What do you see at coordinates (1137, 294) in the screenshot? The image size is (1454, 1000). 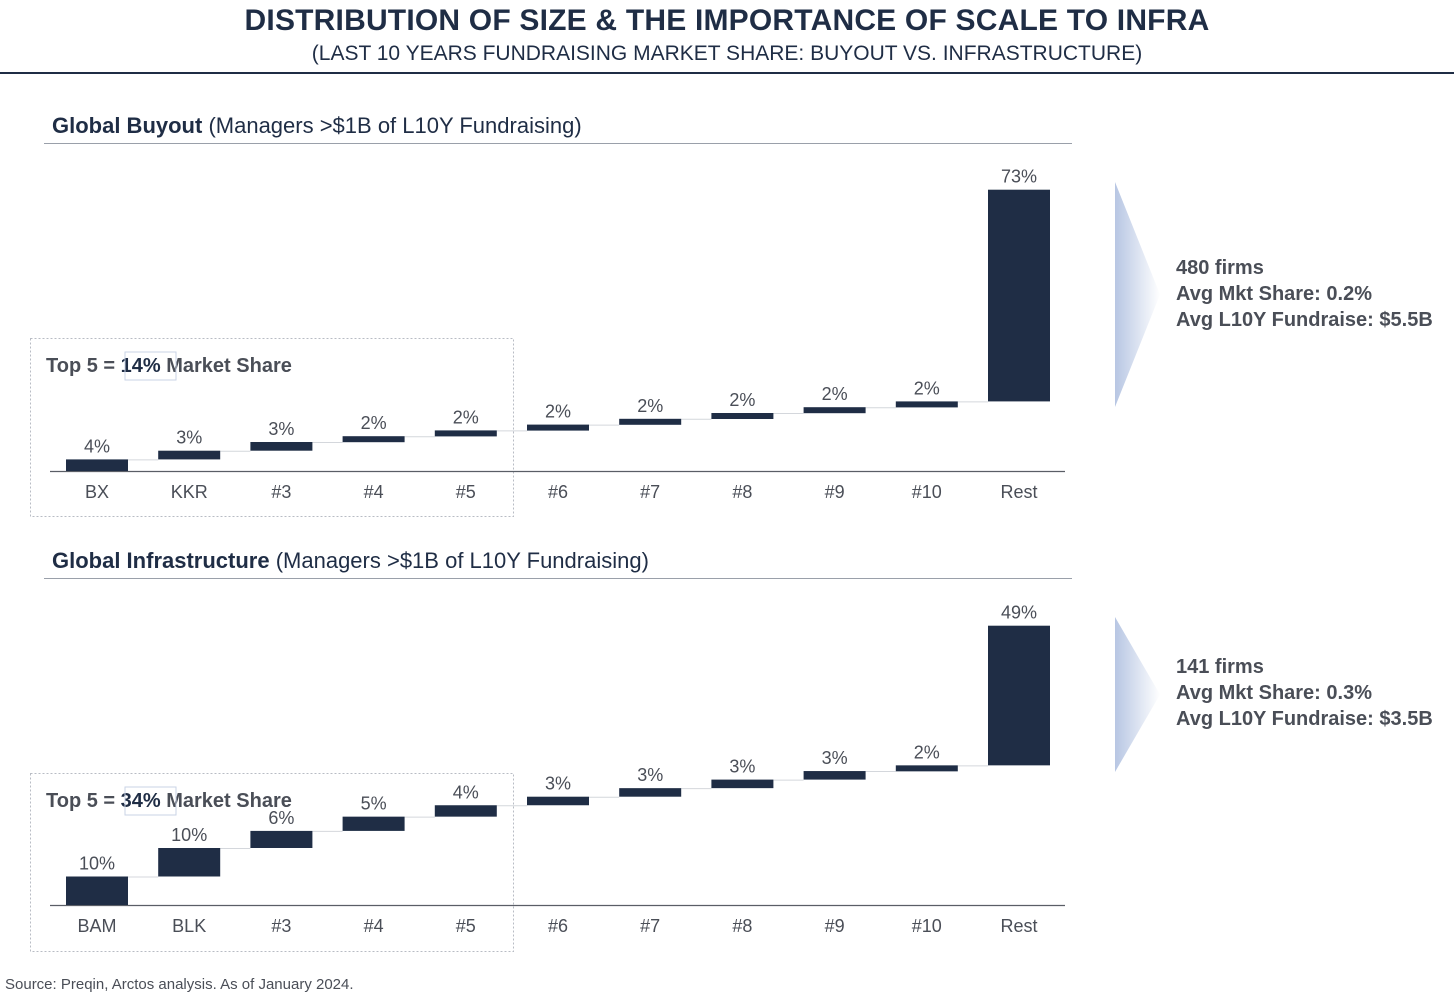 I see `buyout-pointer-arrow` at bounding box center [1137, 294].